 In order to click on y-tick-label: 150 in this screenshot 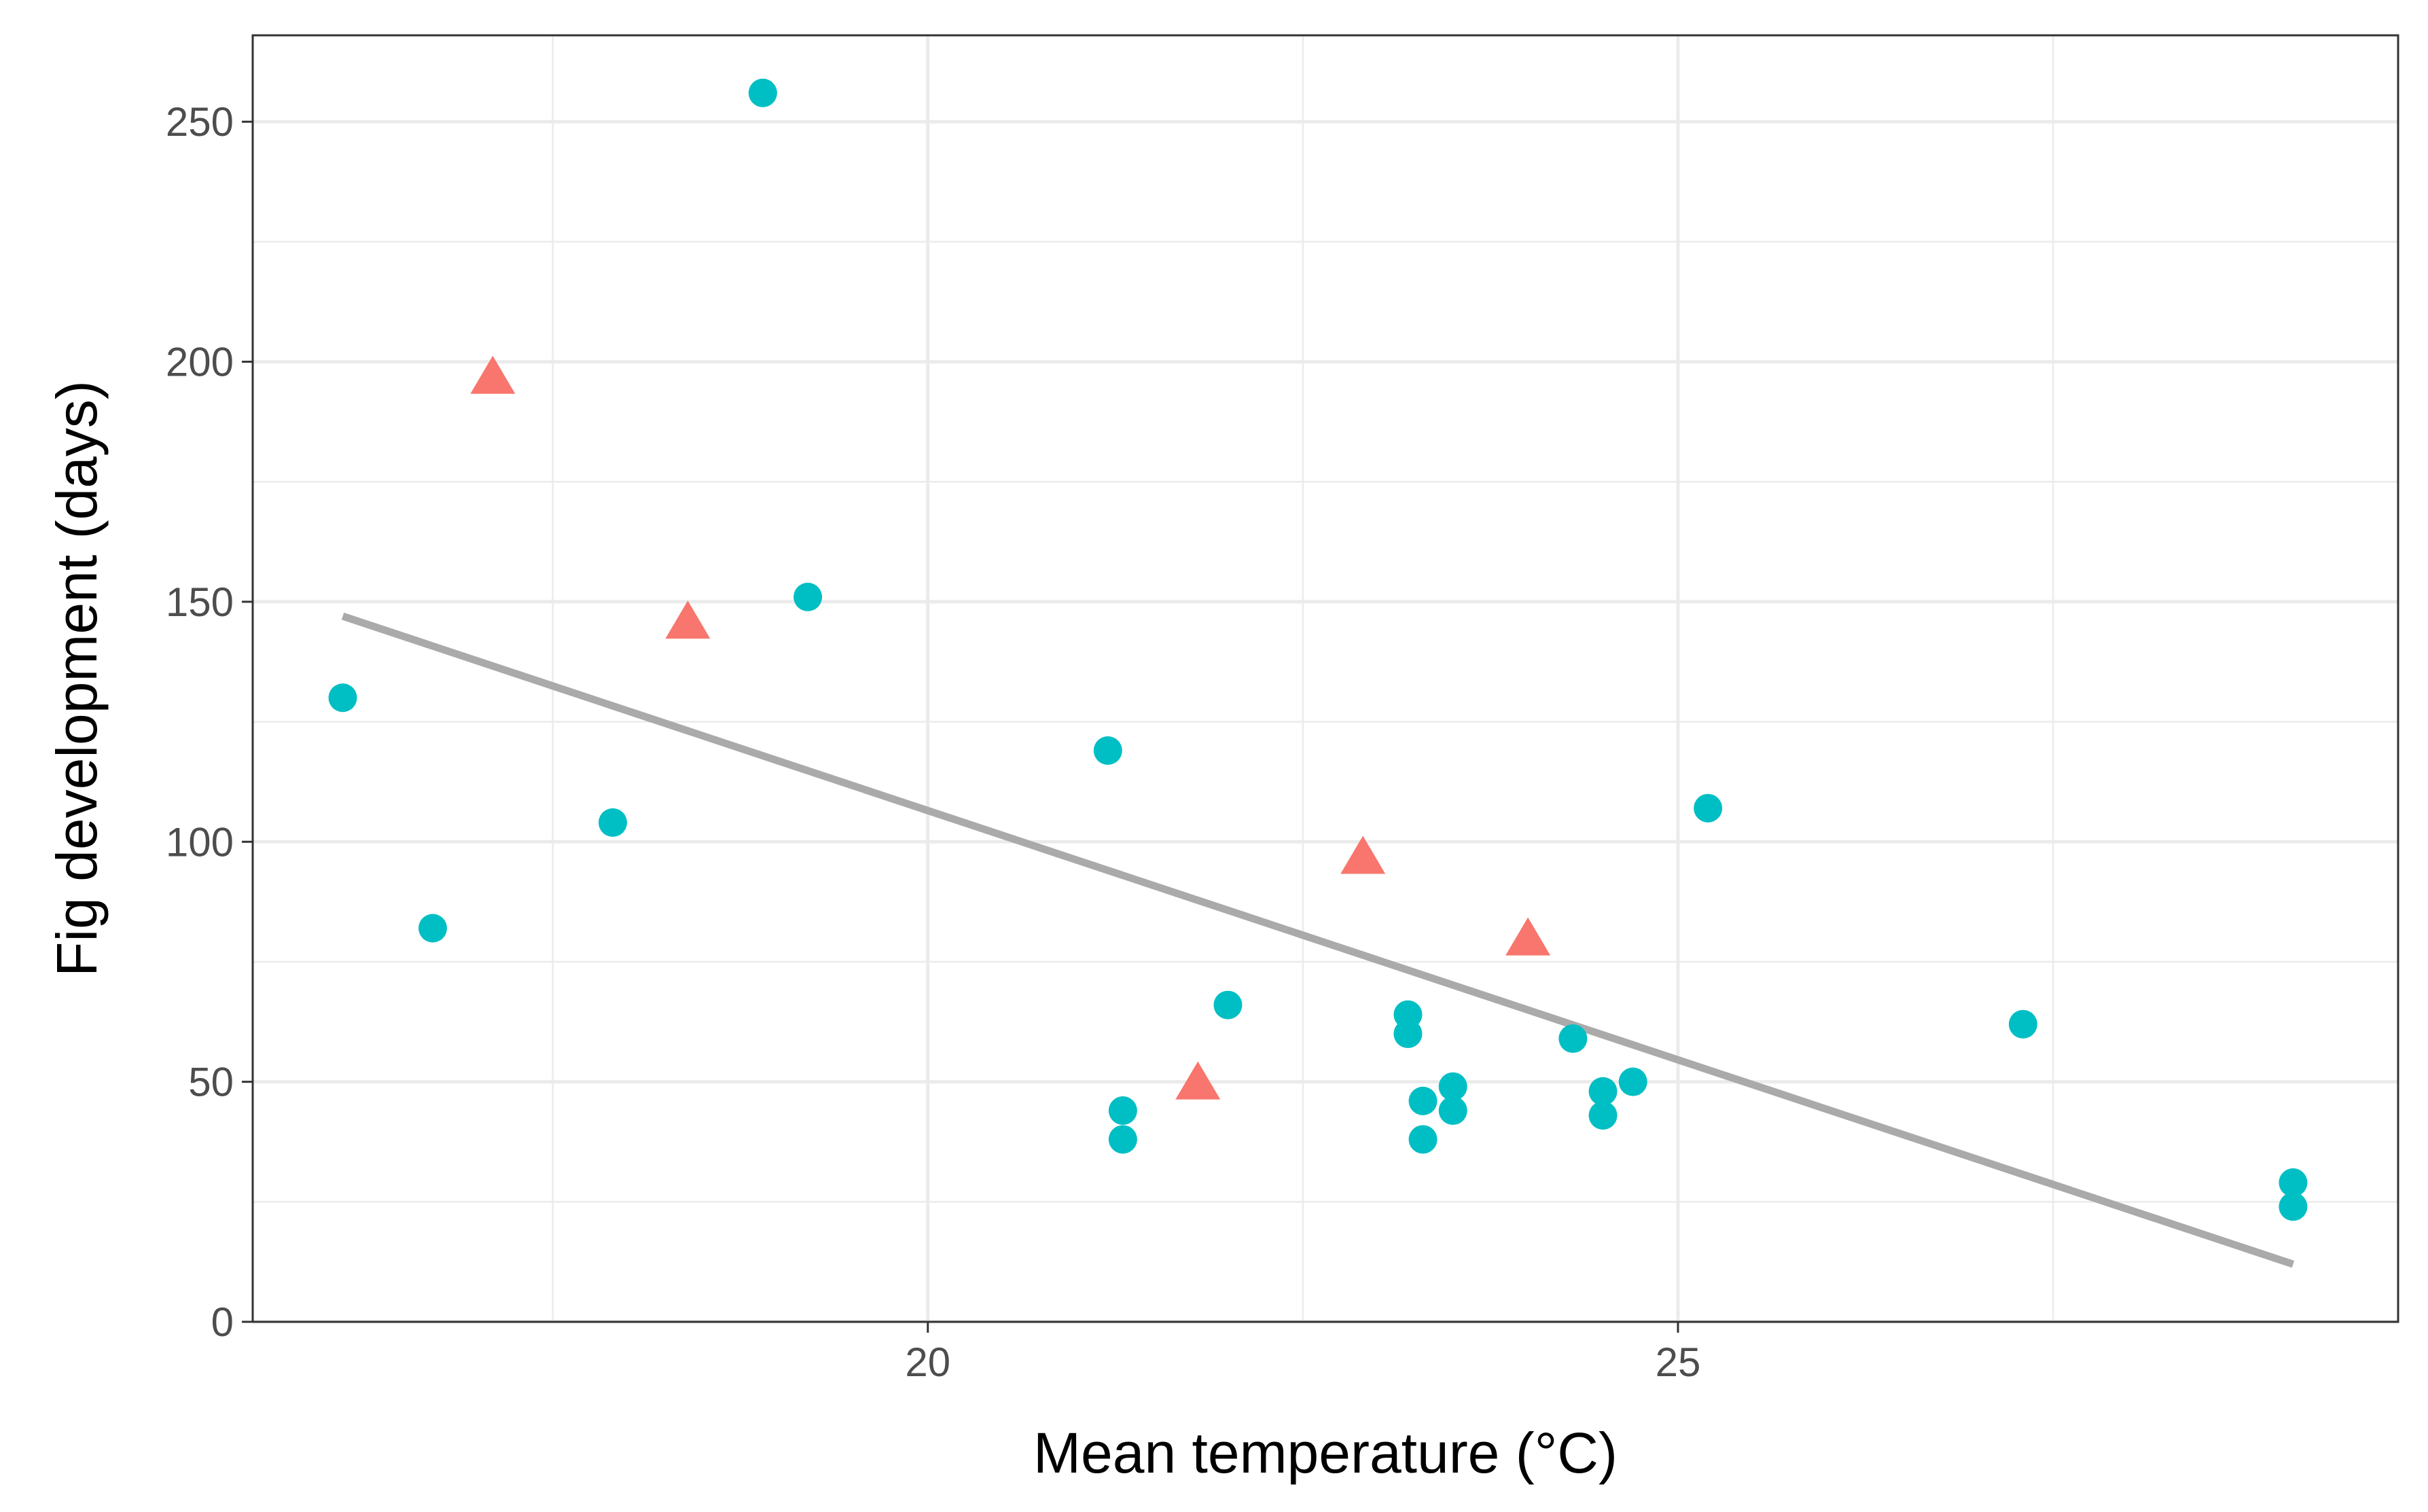, I will do `click(200, 602)`.